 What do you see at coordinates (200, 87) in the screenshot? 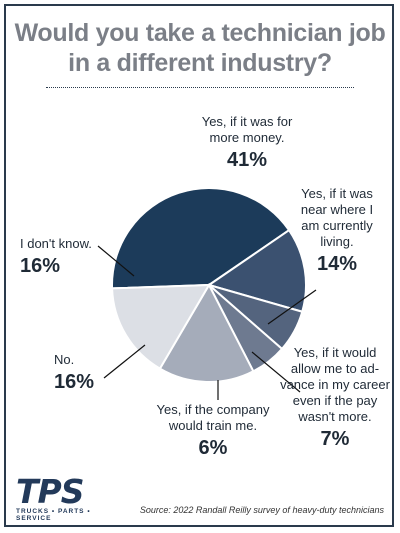
I see `title-divider` at bounding box center [200, 87].